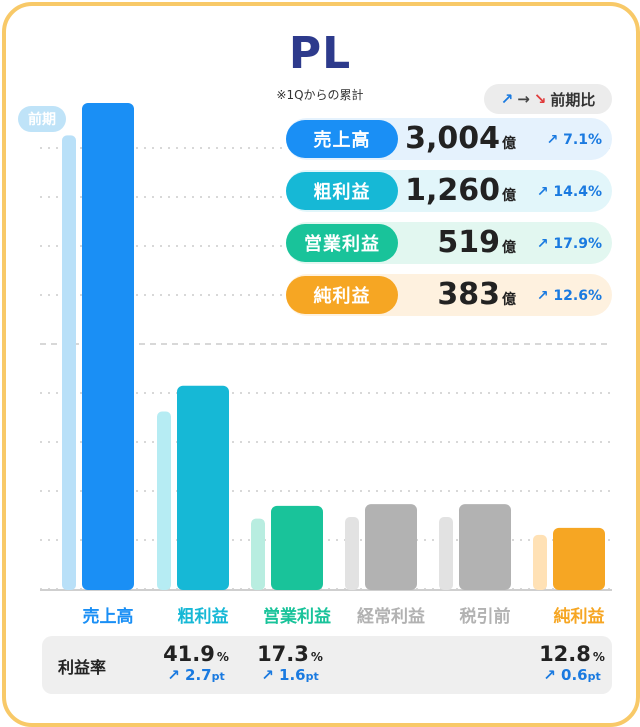 The image size is (640, 727). Describe the element at coordinates (460, 190) in the screenshot. I see `summary-value: 1,260 億` at that location.